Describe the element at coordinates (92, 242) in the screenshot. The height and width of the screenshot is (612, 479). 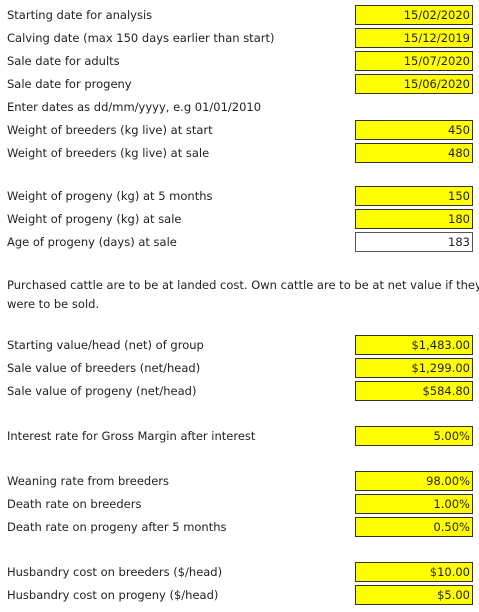
I see `field-label: Age of progeny (days) at sale` at that location.